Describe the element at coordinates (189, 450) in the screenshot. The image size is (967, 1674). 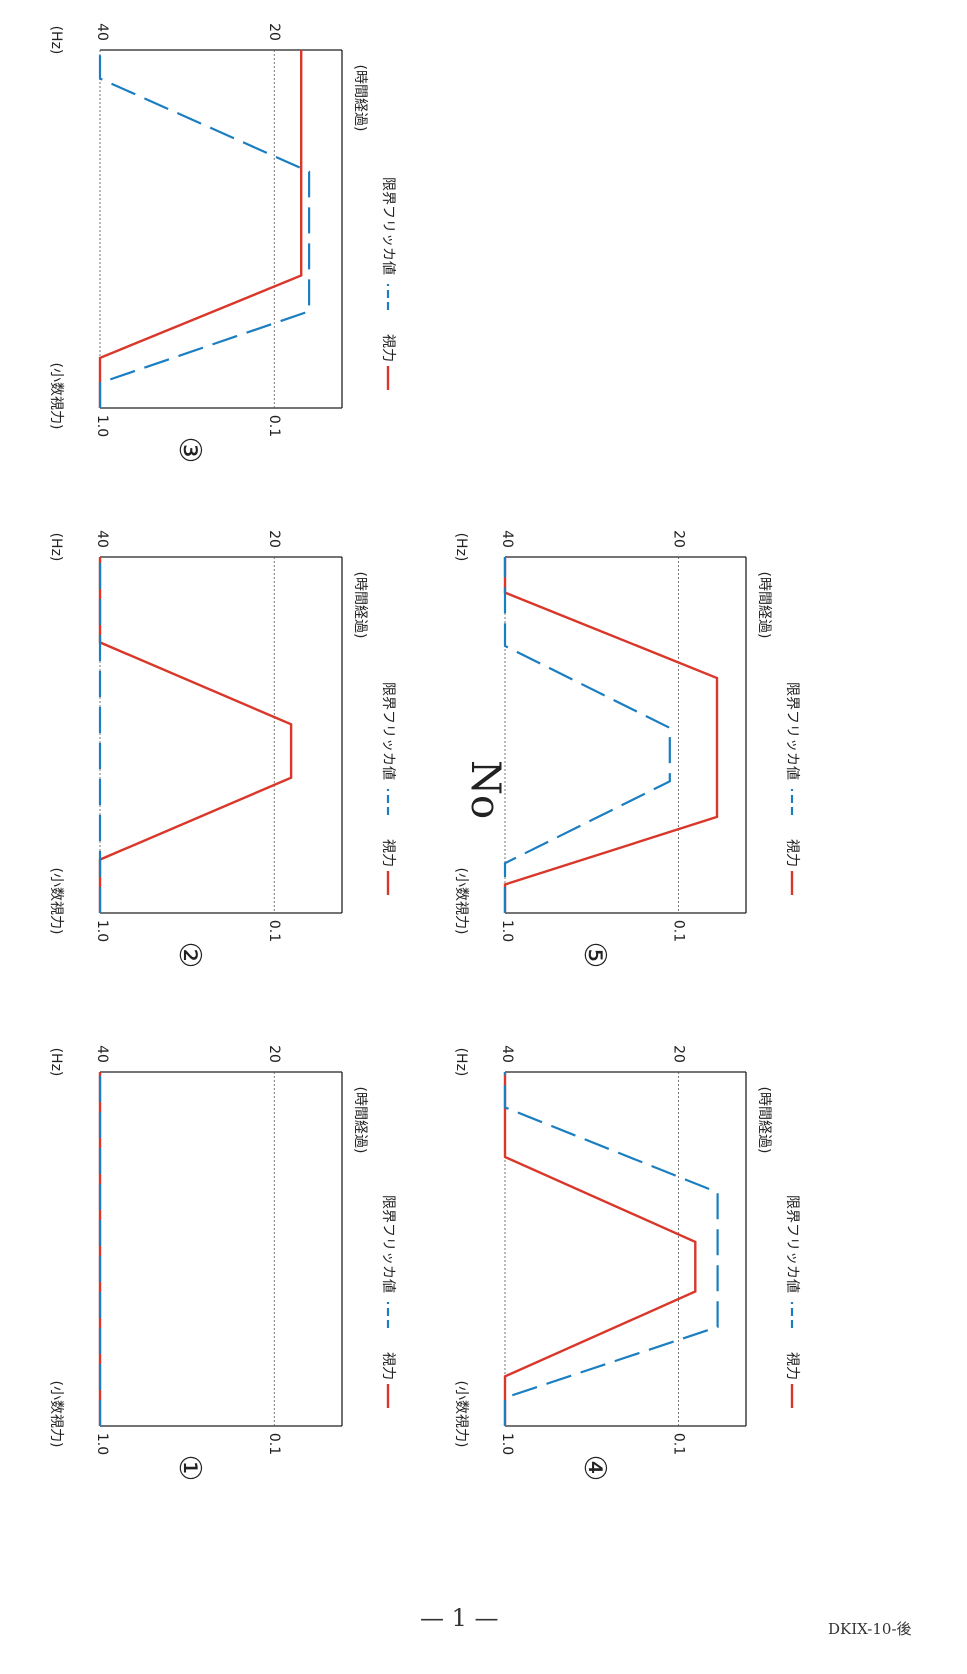
I see `panel-number: ③` at that location.